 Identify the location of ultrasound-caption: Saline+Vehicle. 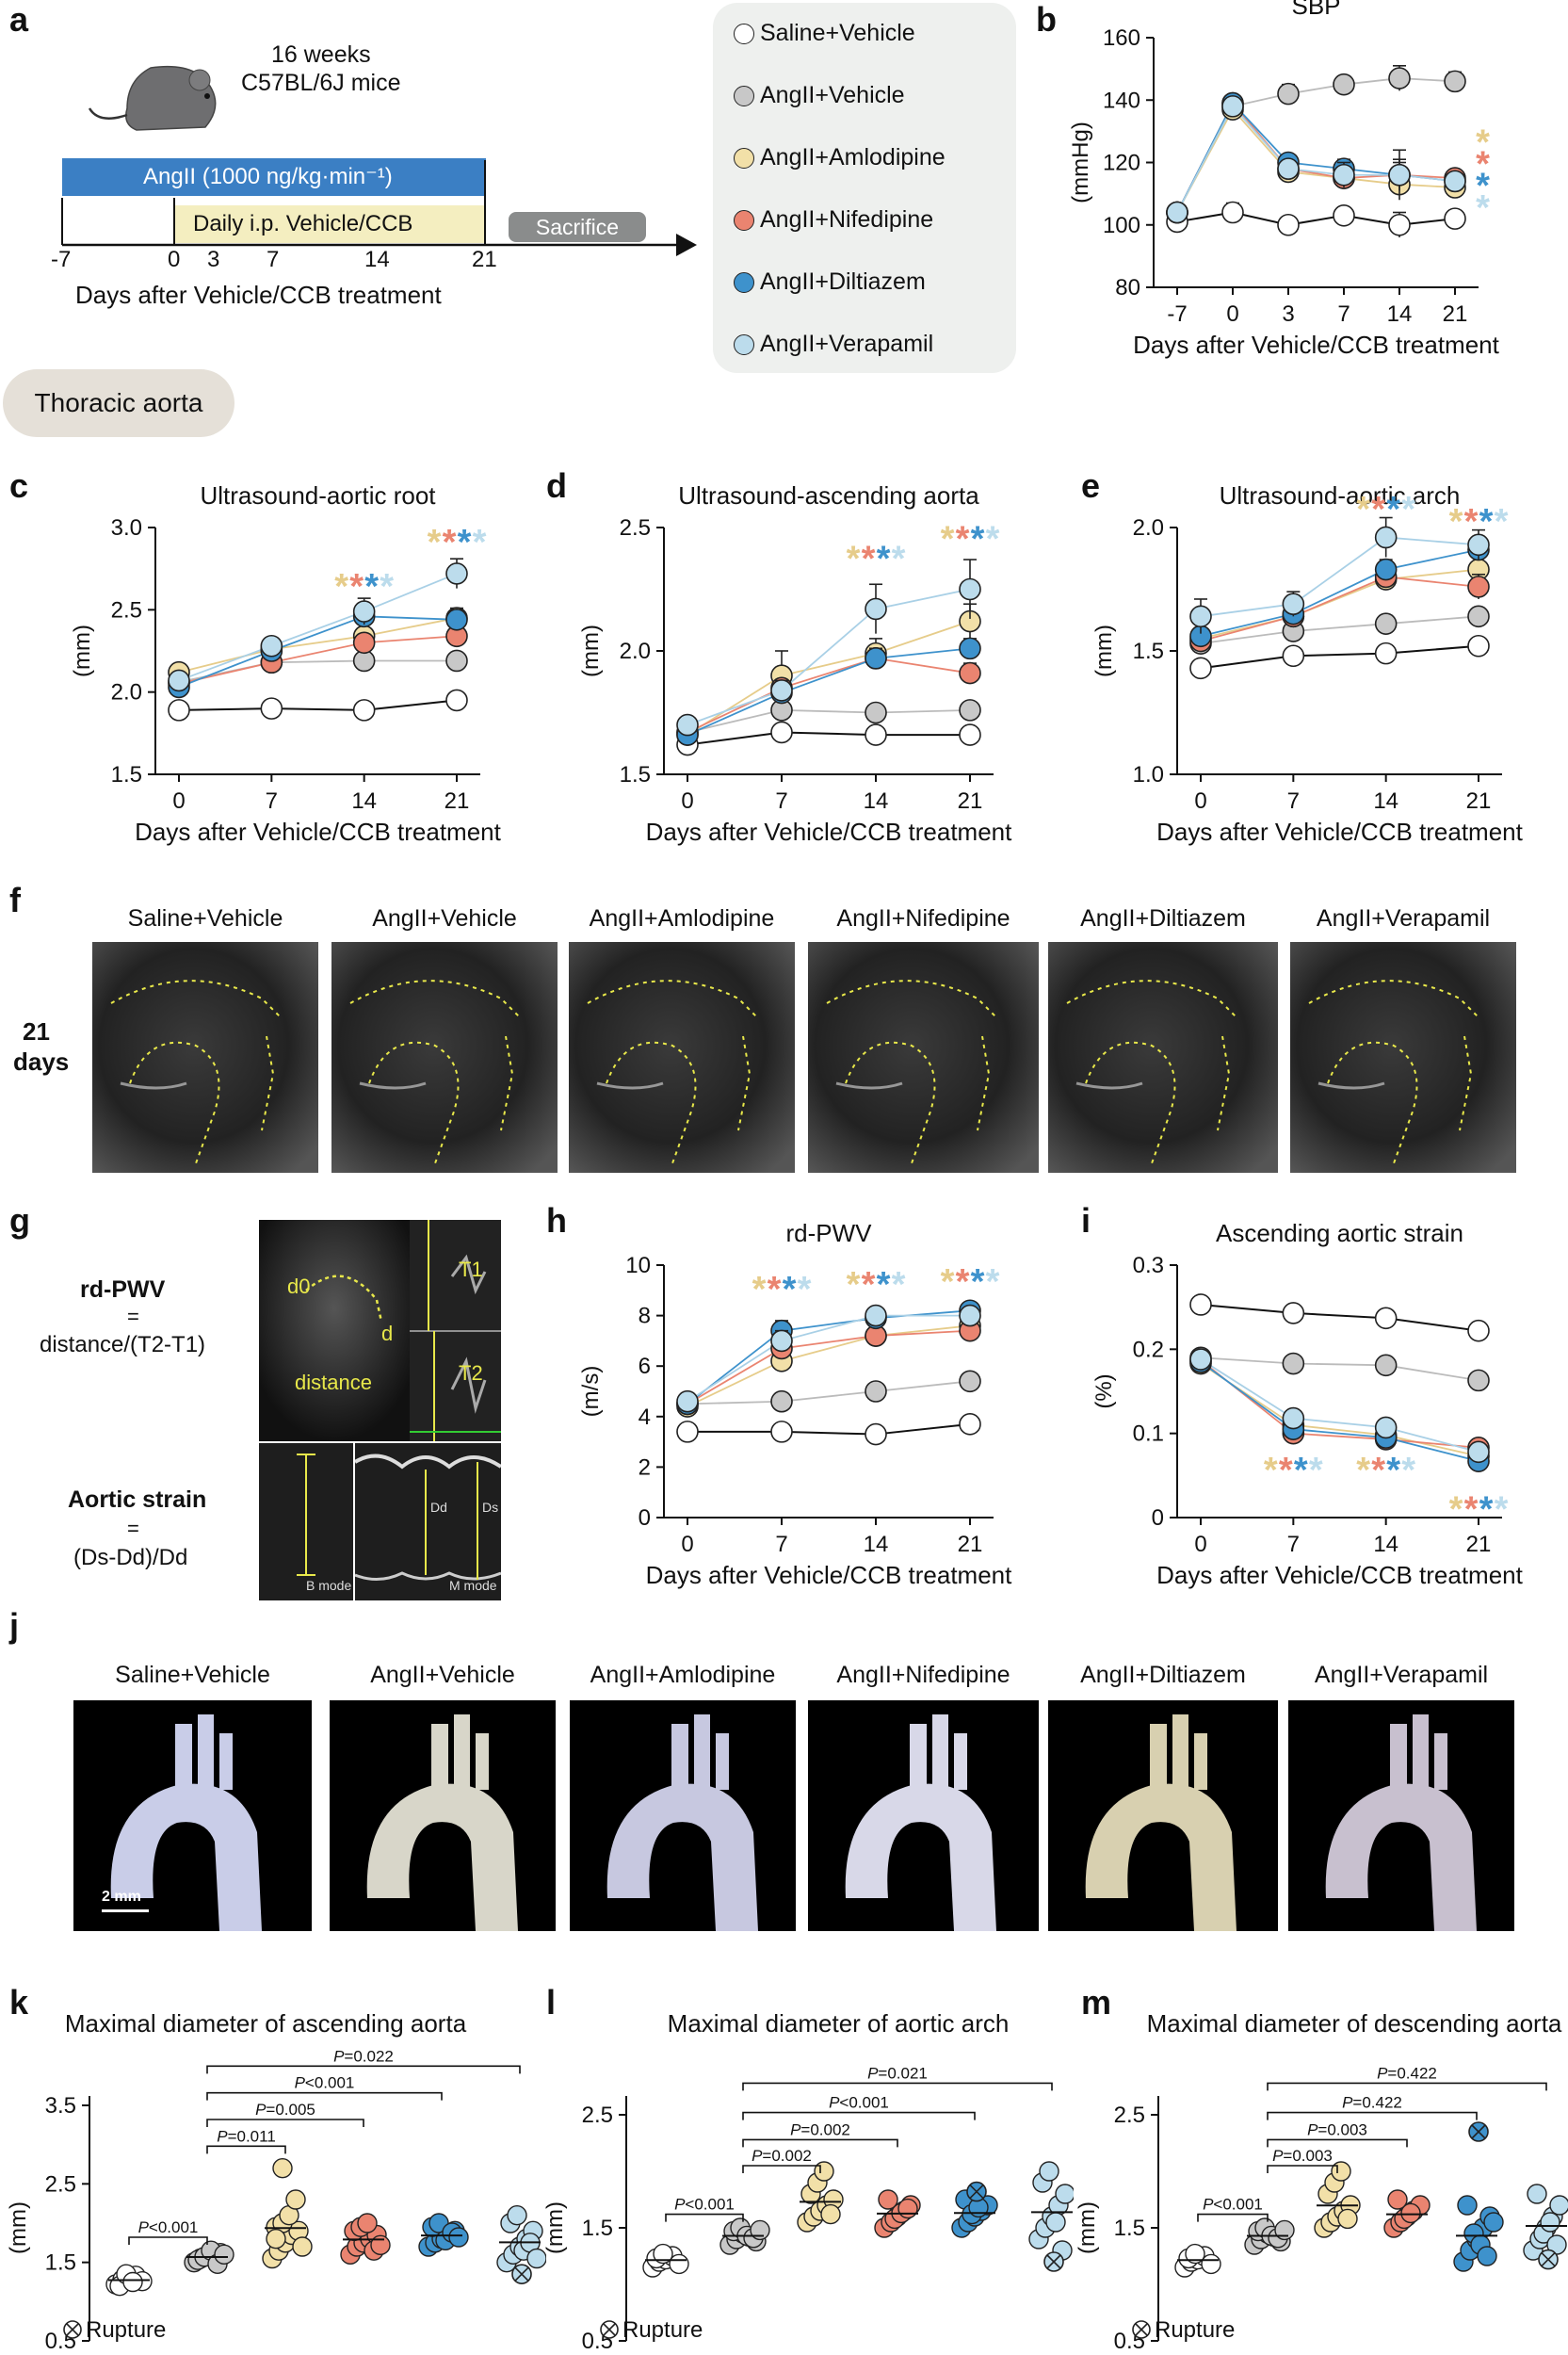
(205, 918).